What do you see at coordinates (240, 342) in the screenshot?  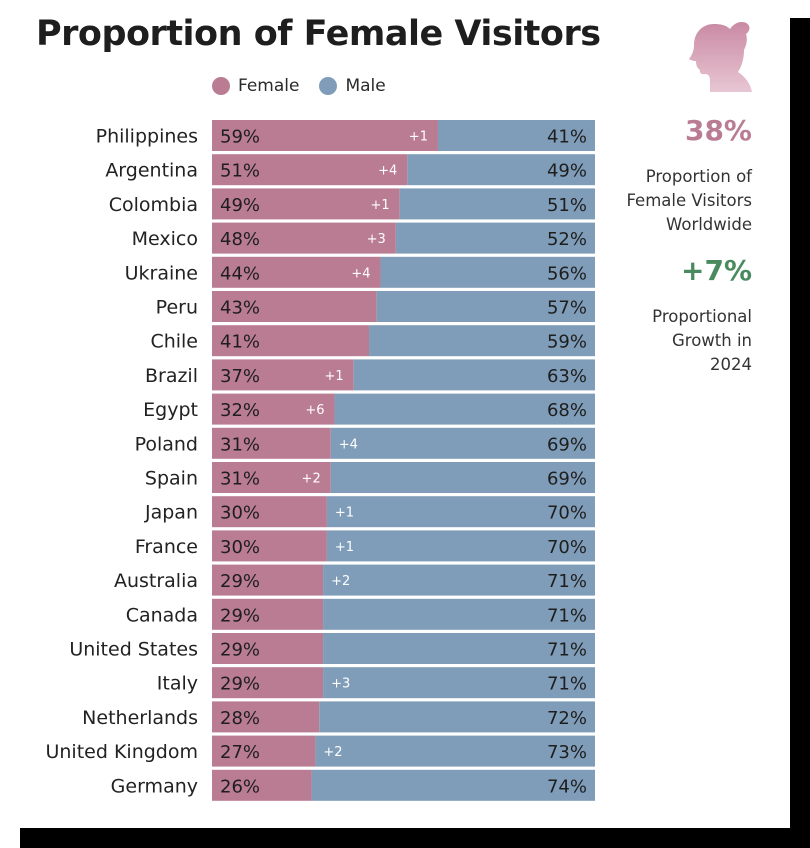 I see `value-label-female-chile: 41%` at bounding box center [240, 342].